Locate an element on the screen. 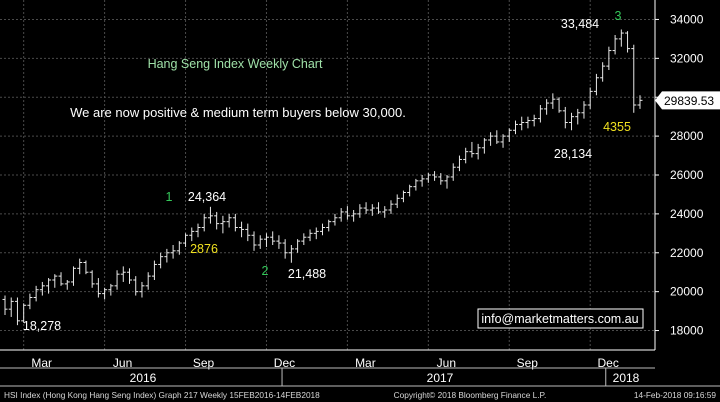  contact-email: info@marketmatters.com.au is located at coordinates (559, 319).